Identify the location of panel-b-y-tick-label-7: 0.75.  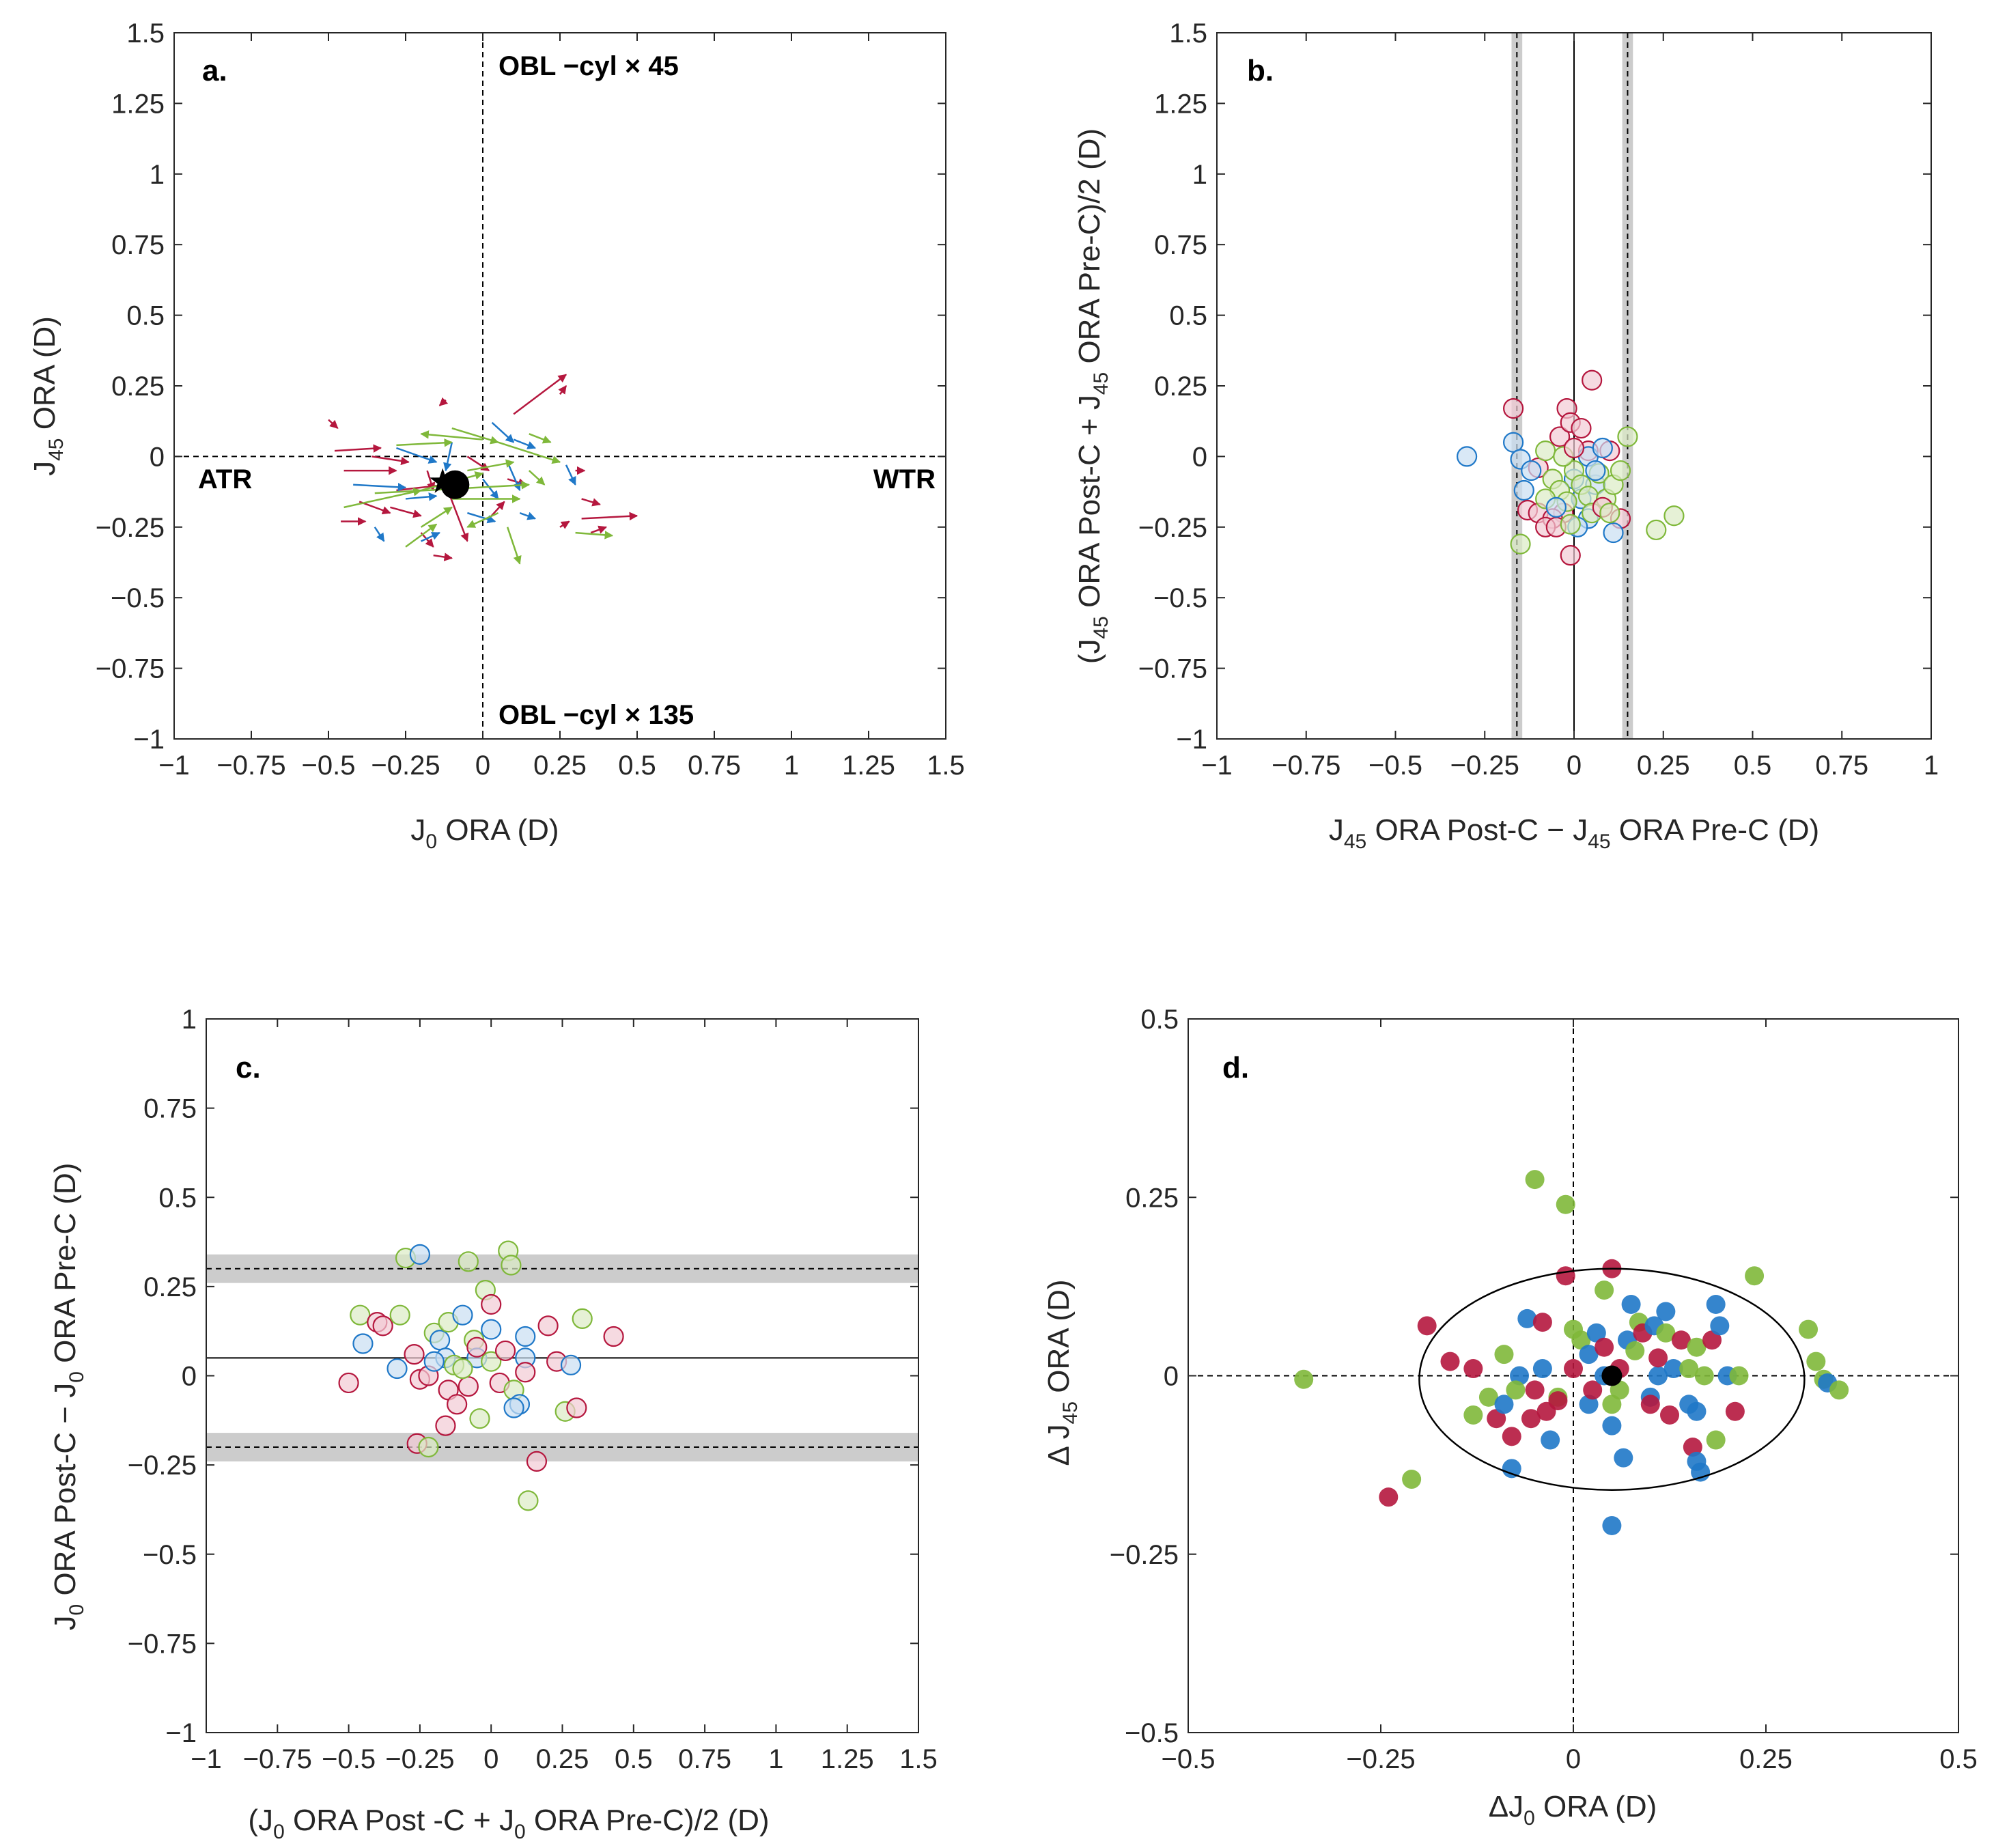
(1180, 245).